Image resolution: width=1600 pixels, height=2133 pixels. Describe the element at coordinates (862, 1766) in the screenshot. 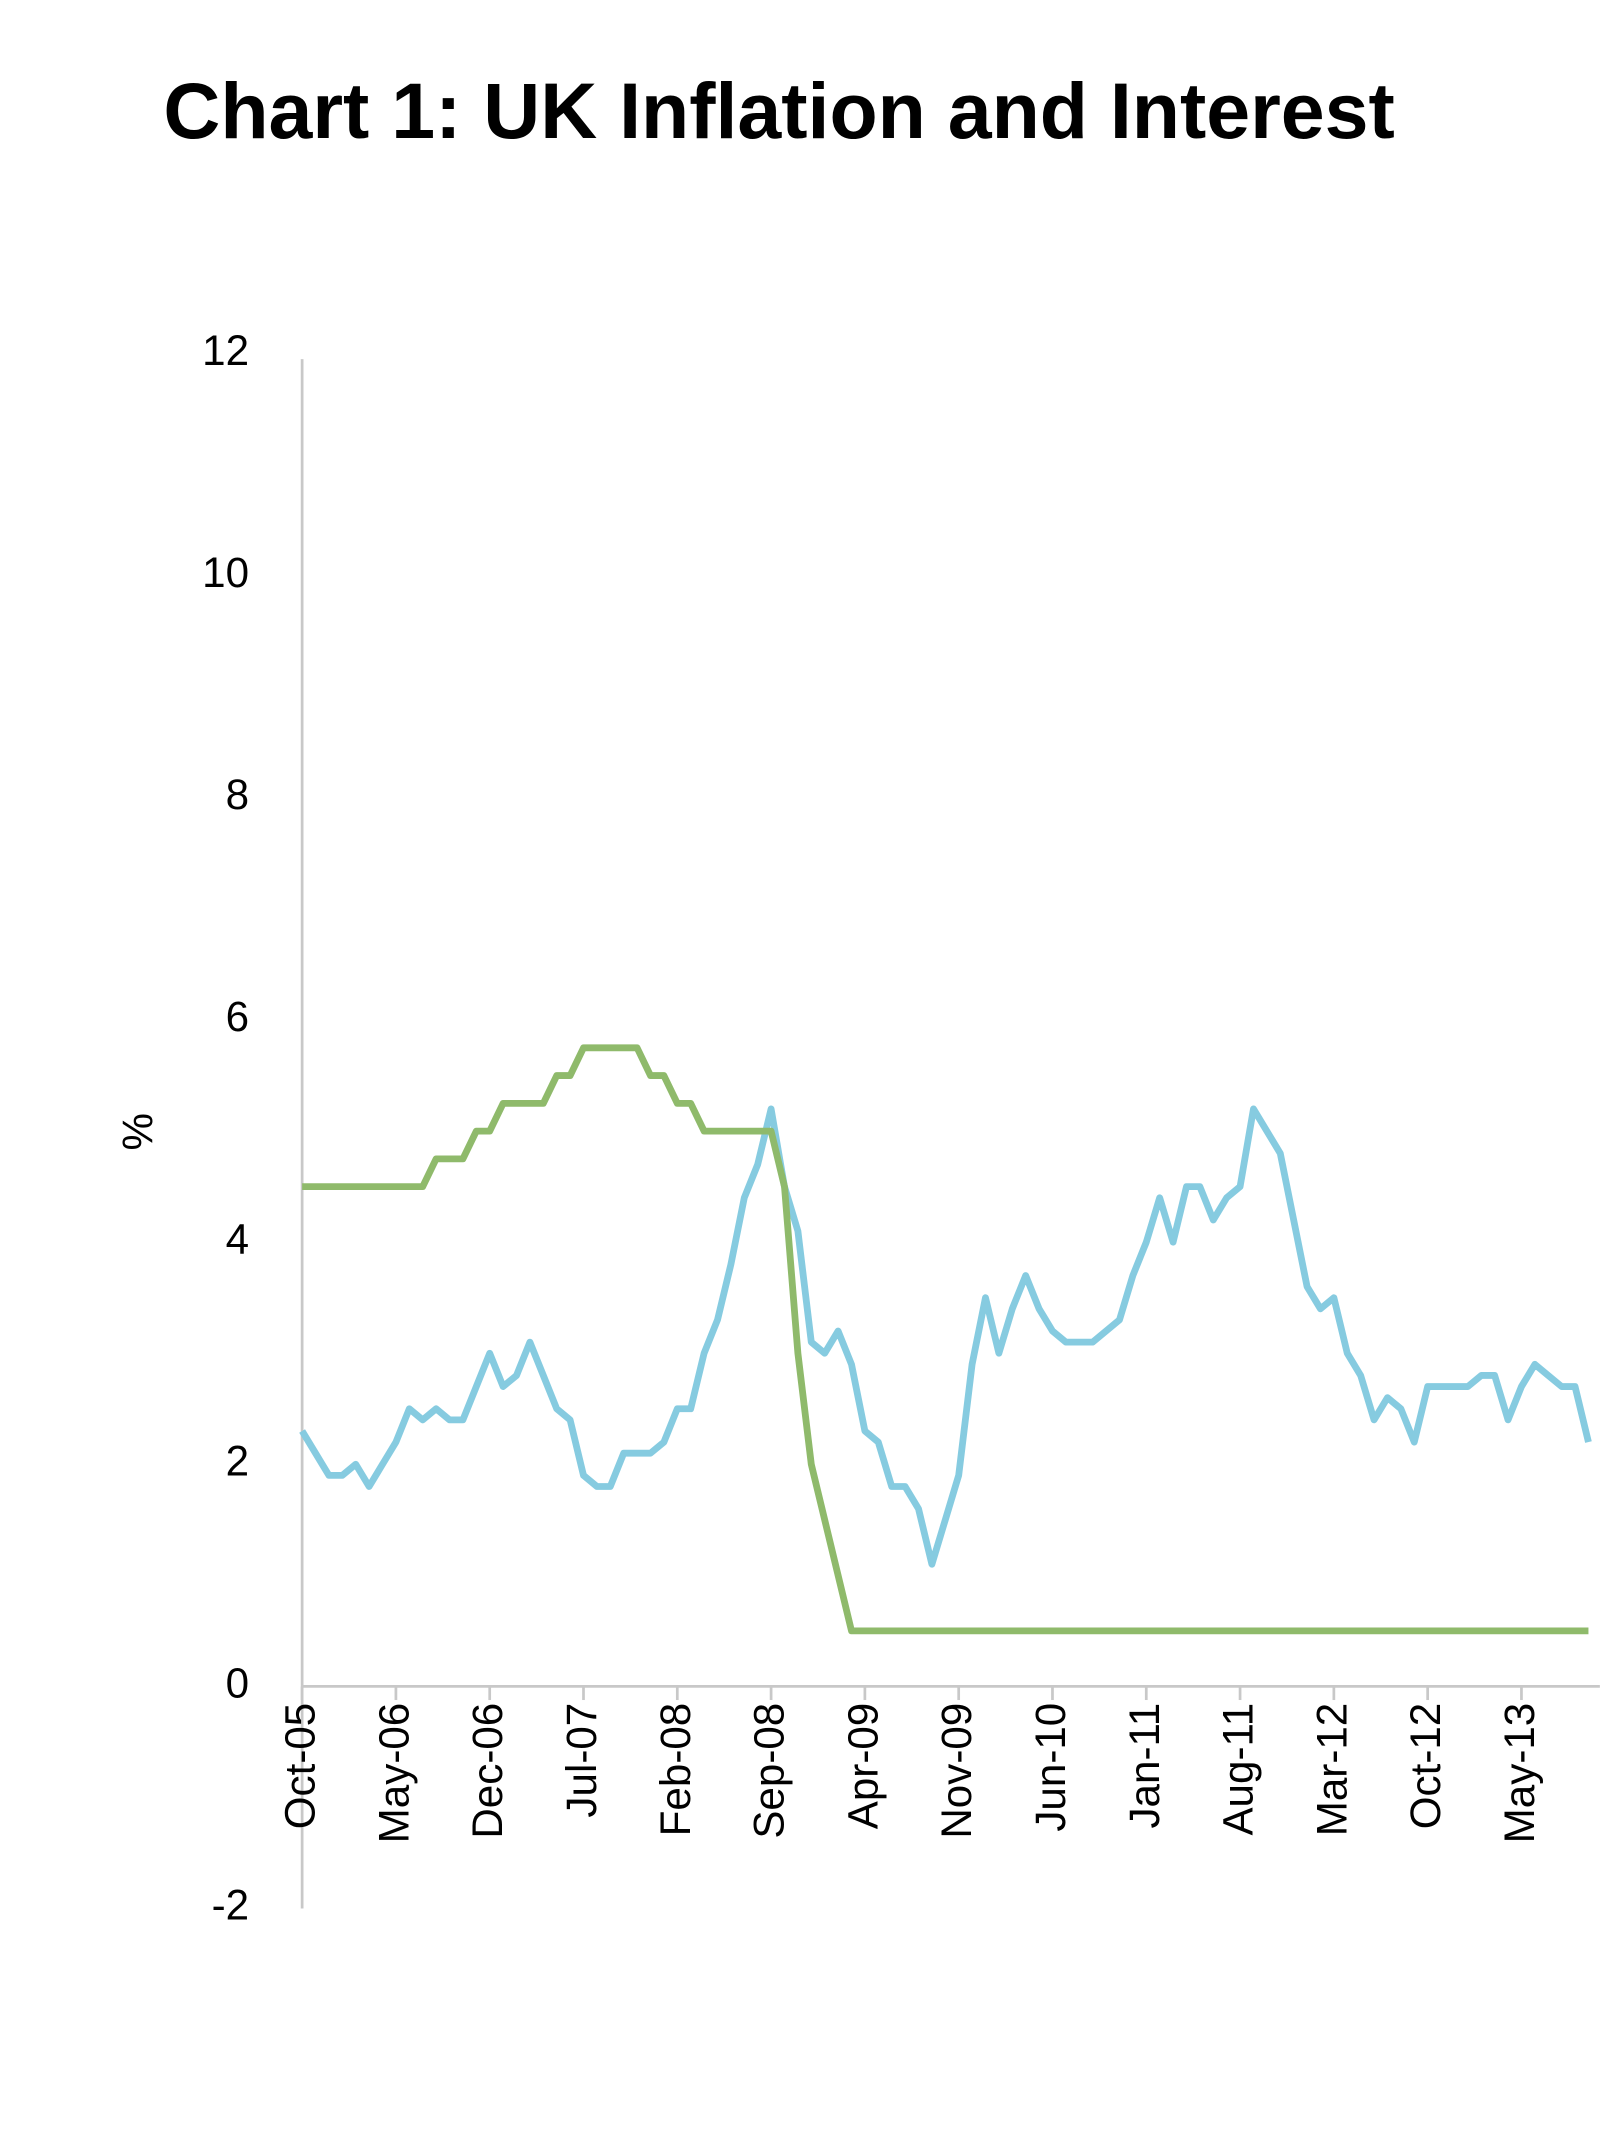

I see `x-tick-label: Apr-09` at that location.